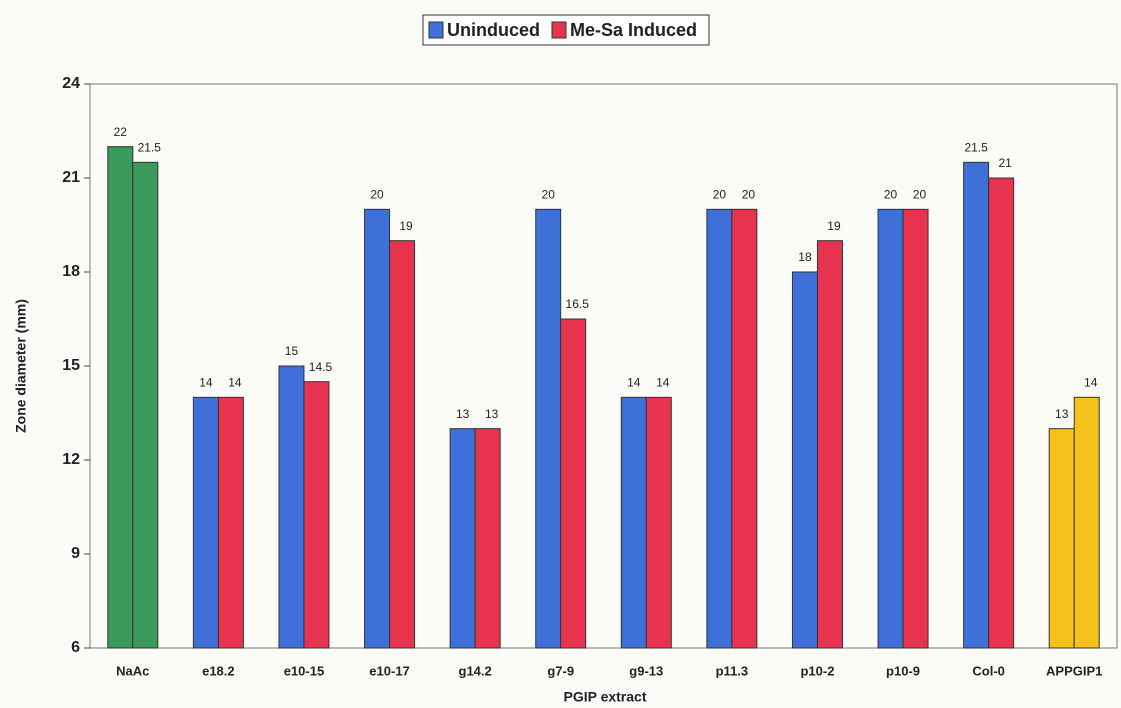  I want to click on y-axis-label: Zone diameter (mm), so click(21, 366).